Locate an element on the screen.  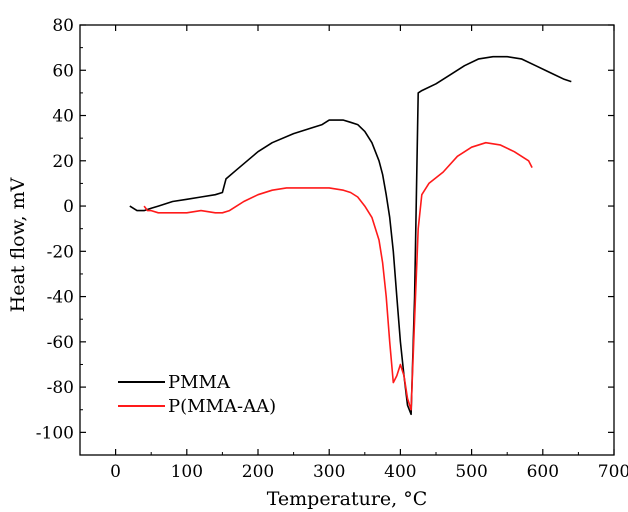
x-tick-label: 300 is located at coordinates (329, 472).